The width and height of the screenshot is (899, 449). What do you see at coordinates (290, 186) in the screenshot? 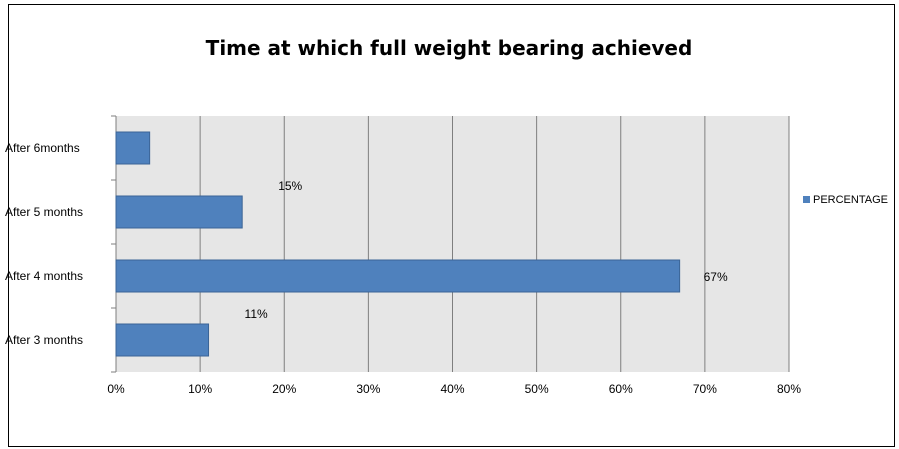
I see `data-label: 15%` at bounding box center [290, 186].